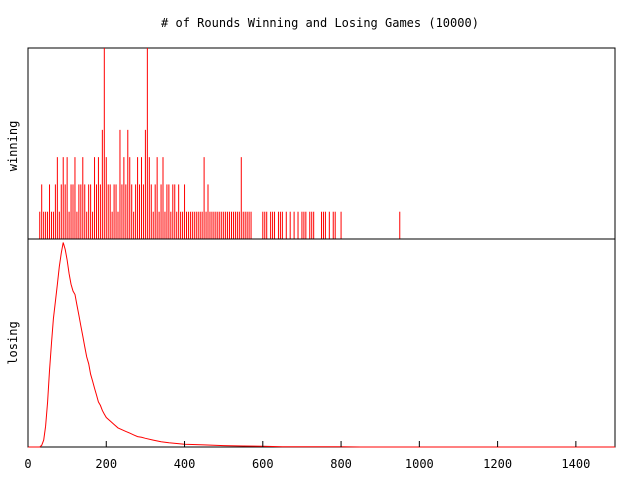 The width and height of the screenshot is (640, 480). Describe the element at coordinates (106, 464) in the screenshot. I see `x-tick-label-1: 200` at that location.